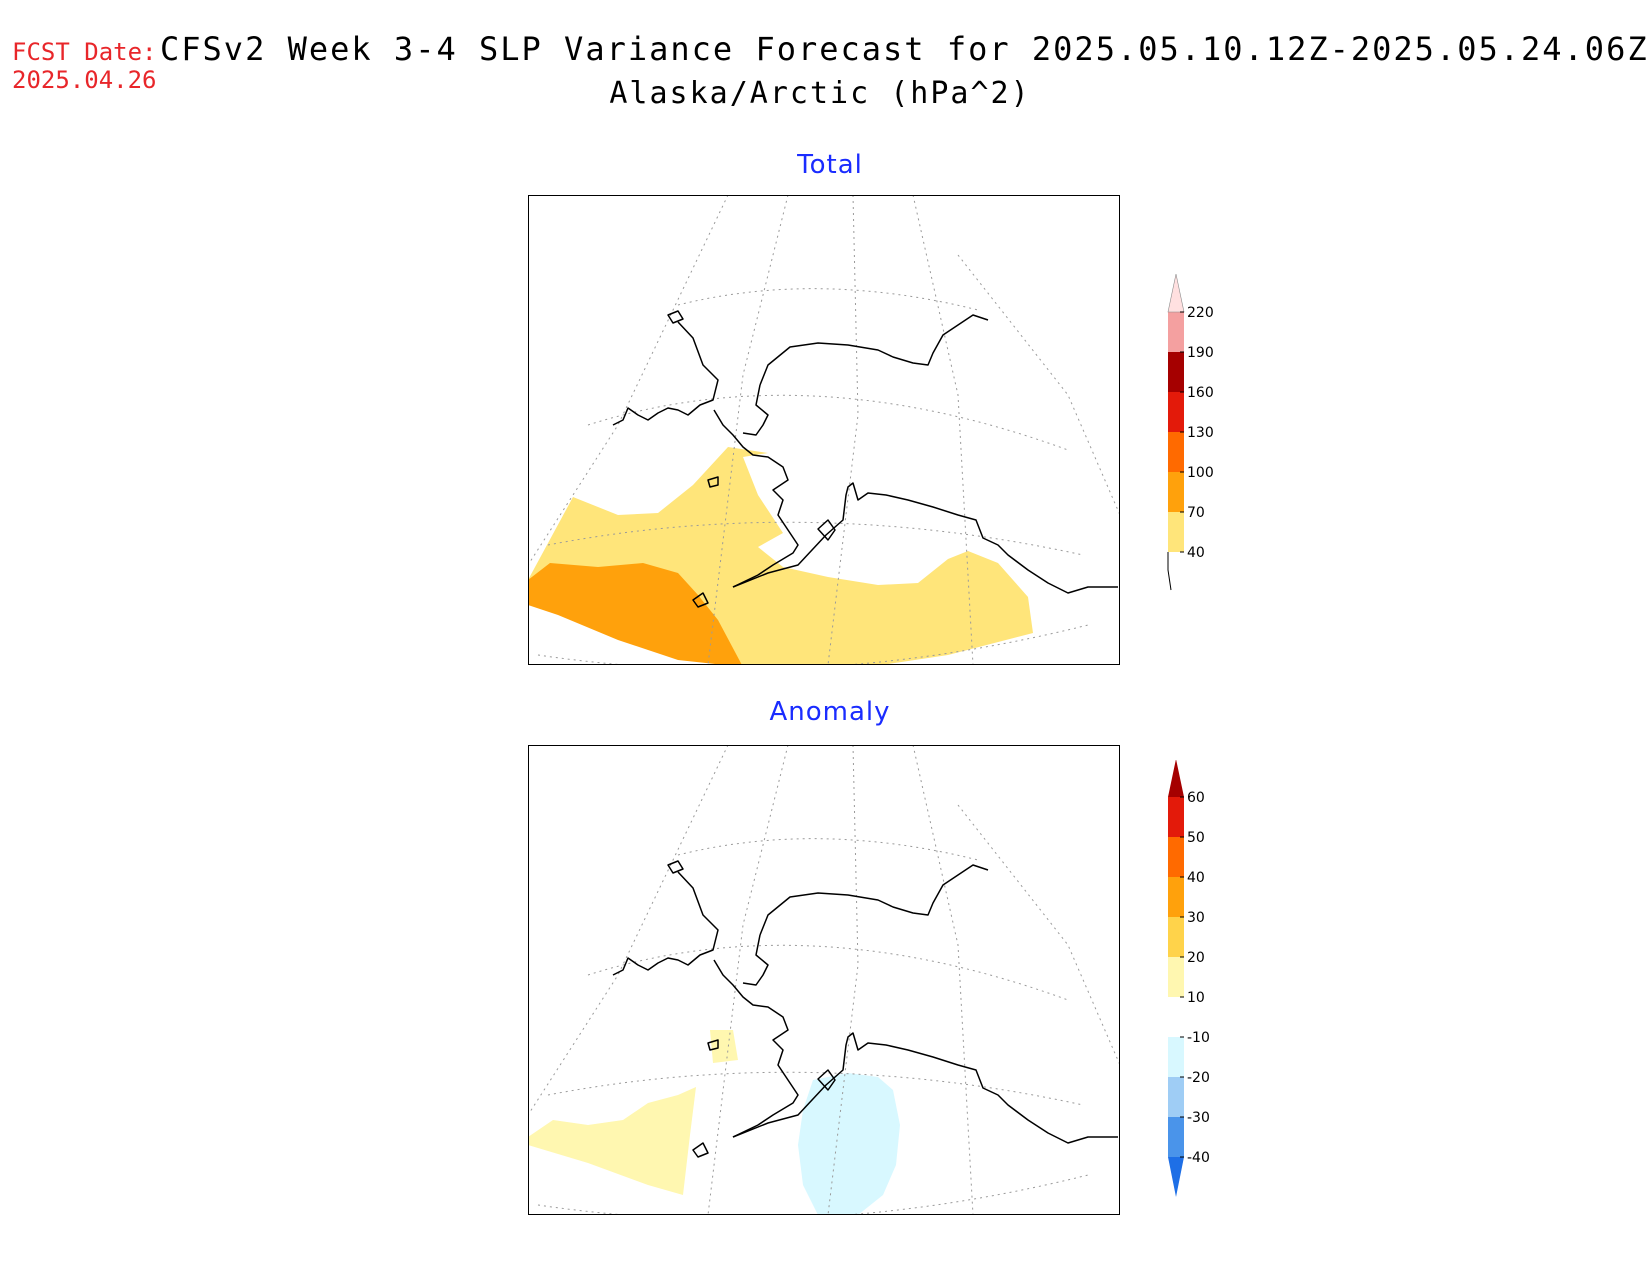 The image size is (1650, 1275). What do you see at coordinates (1198, 1078) in the screenshot?
I see `anomaly-colorbar-label: -20` at bounding box center [1198, 1078].